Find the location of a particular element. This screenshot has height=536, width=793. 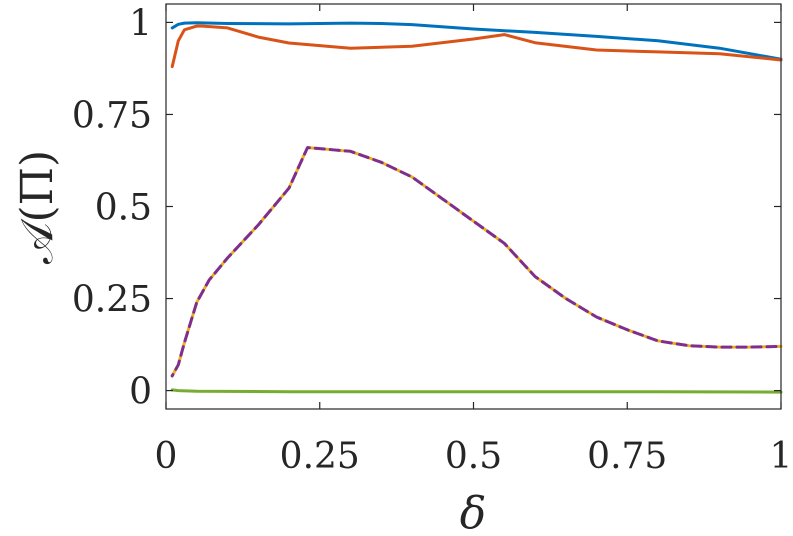

x-tick-label: 0 is located at coordinates (166, 456).